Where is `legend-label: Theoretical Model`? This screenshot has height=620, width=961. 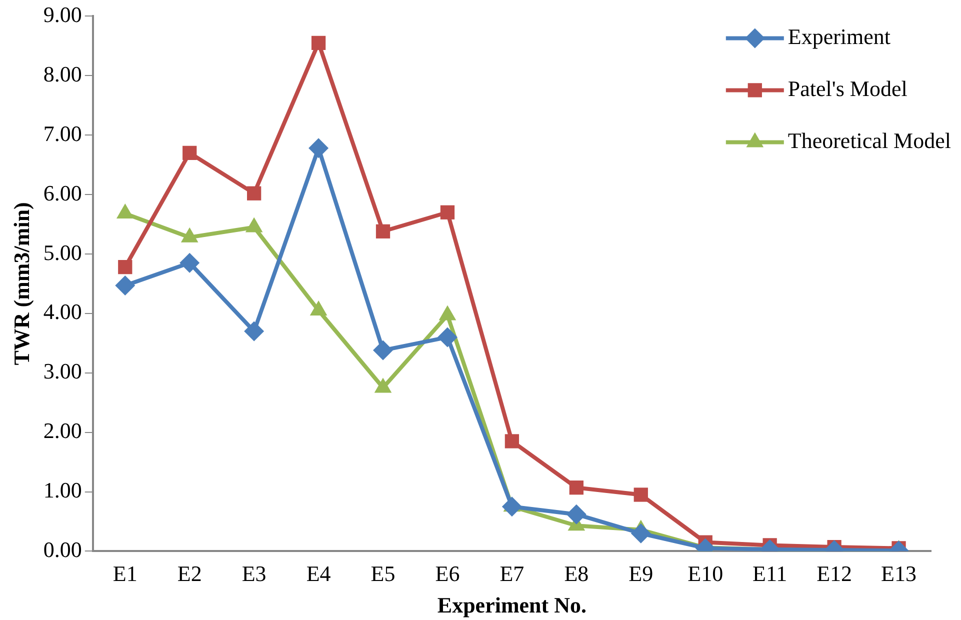
legend-label: Theoretical Model is located at coordinates (870, 140).